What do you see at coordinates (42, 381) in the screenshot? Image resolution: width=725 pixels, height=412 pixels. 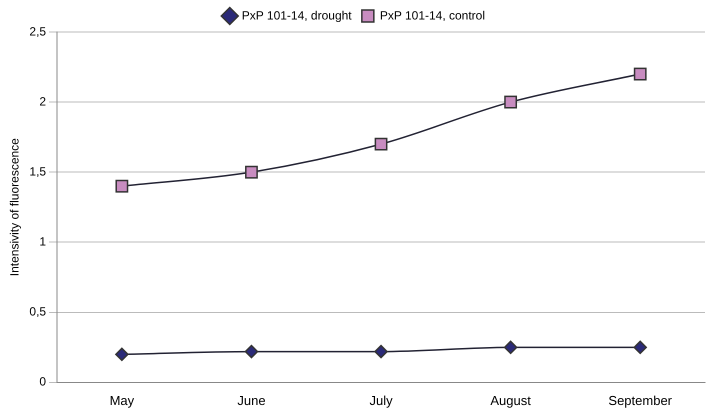 I see `y-tick-label: 0` at bounding box center [42, 381].